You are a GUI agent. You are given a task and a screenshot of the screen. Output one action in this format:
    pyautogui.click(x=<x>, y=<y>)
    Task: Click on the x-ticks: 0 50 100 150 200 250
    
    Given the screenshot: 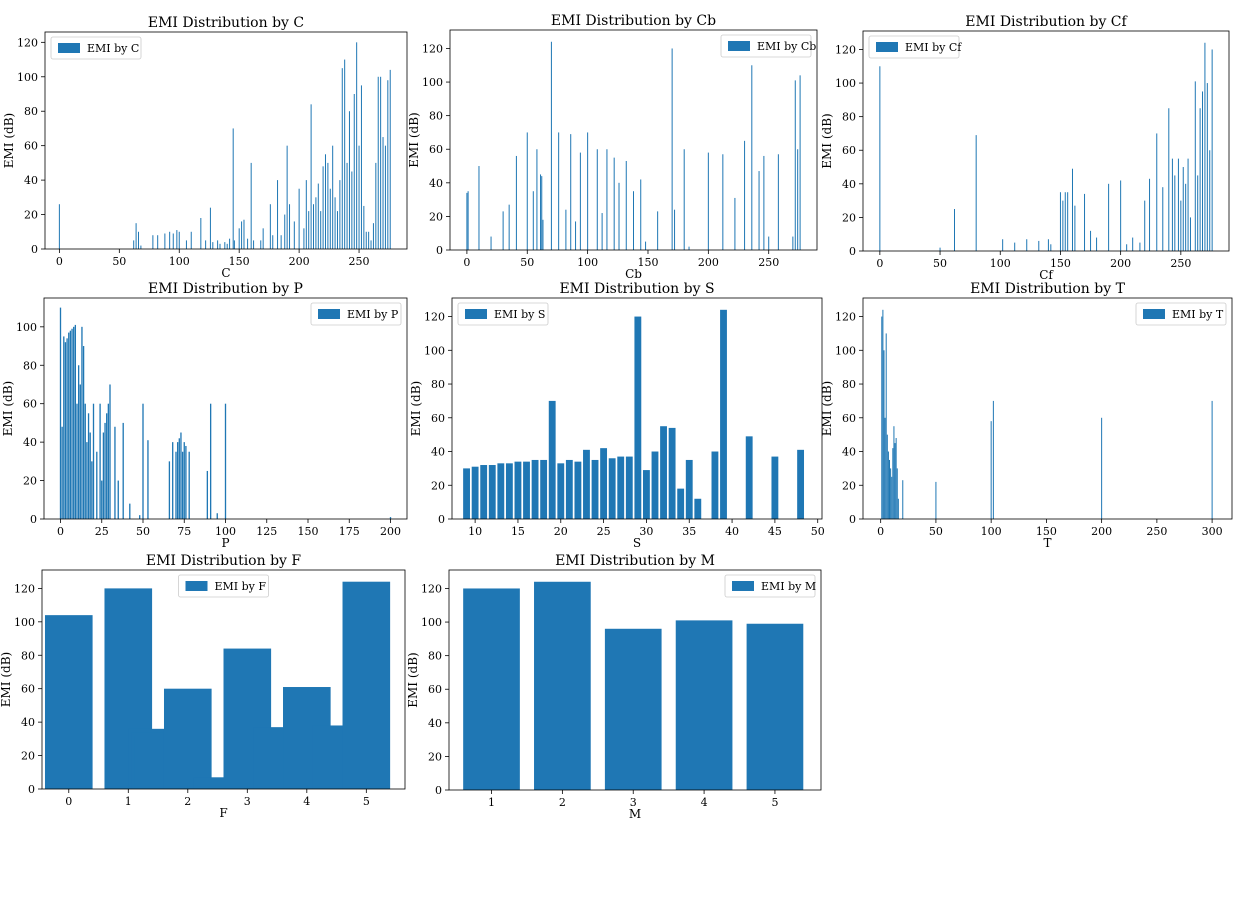 What is the action you would take?
    pyautogui.click(x=621, y=259)
    